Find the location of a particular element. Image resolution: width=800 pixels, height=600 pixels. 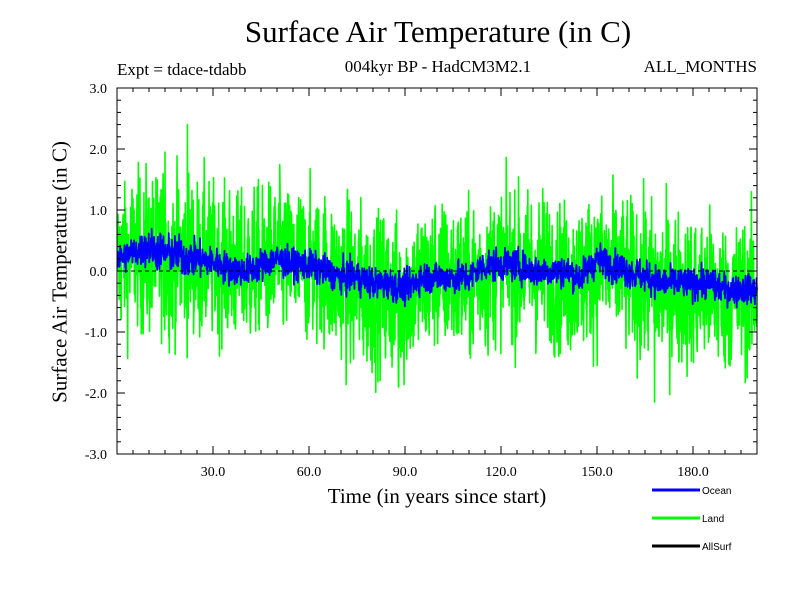

legend-label-ocean: Ocean is located at coordinates (716, 491).